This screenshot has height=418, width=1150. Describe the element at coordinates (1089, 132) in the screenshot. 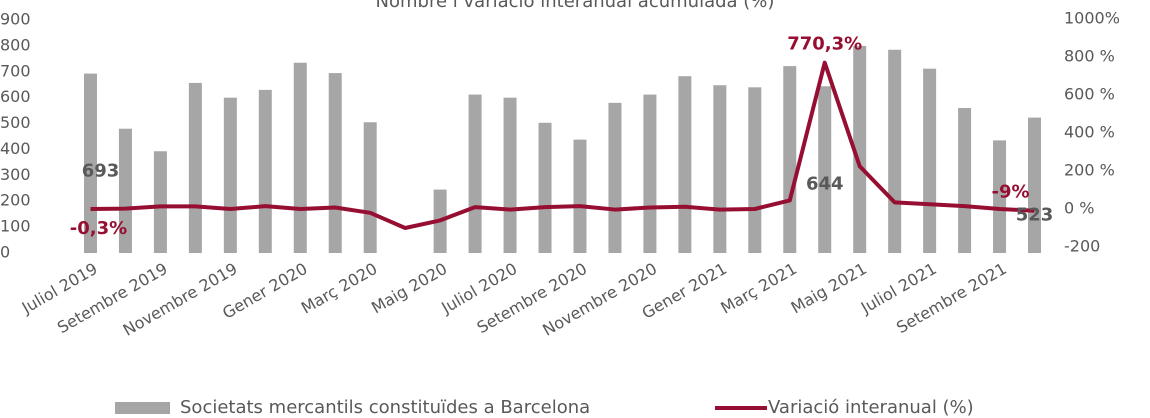

I see `y2-tick-label: 400 %` at that location.